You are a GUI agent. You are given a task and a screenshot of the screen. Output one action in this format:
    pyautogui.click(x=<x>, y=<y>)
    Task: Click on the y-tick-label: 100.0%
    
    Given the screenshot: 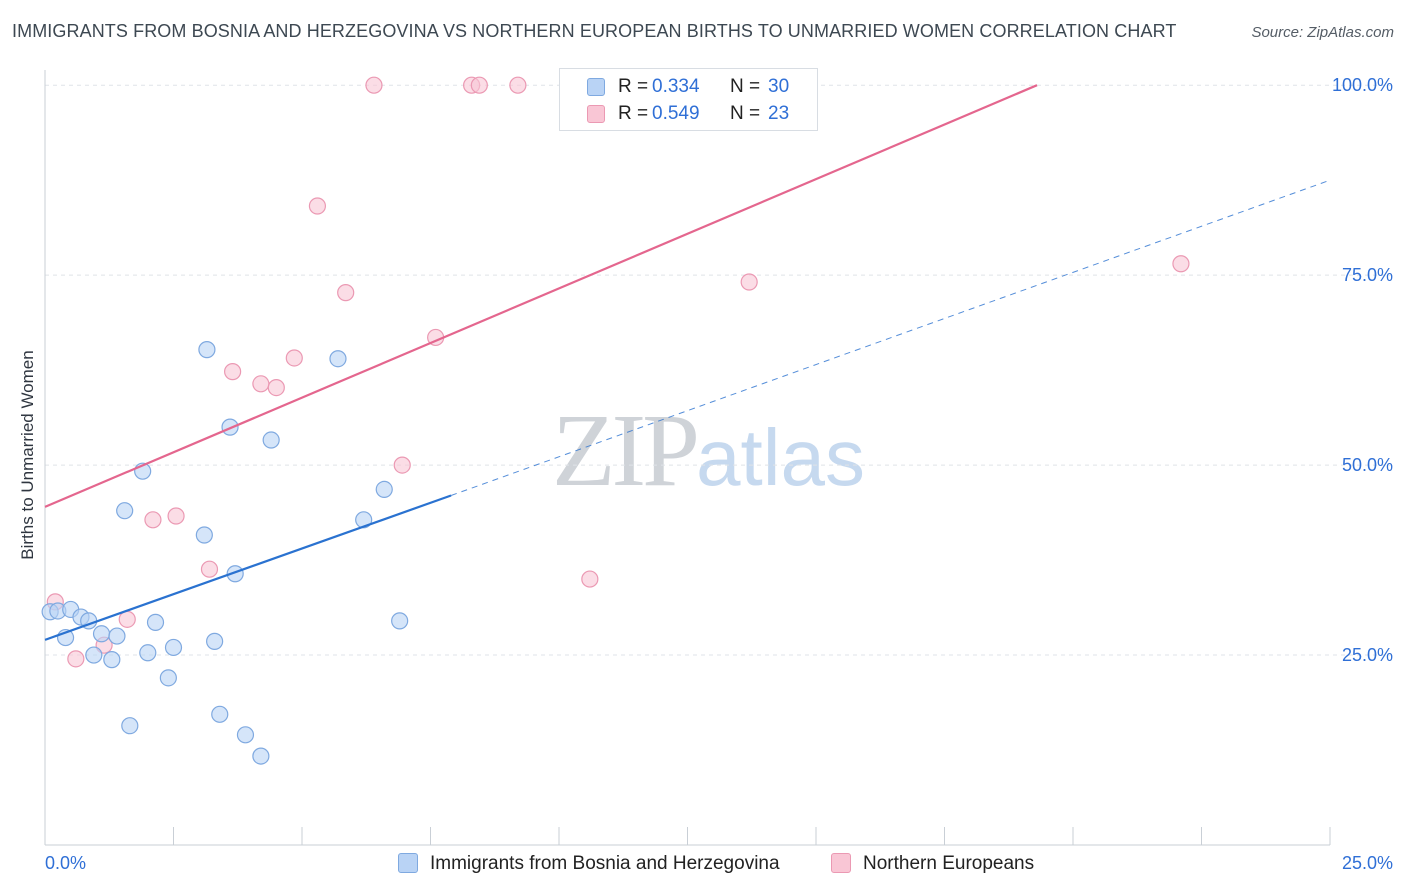 What is the action you would take?
    pyautogui.click(x=1362, y=85)
    